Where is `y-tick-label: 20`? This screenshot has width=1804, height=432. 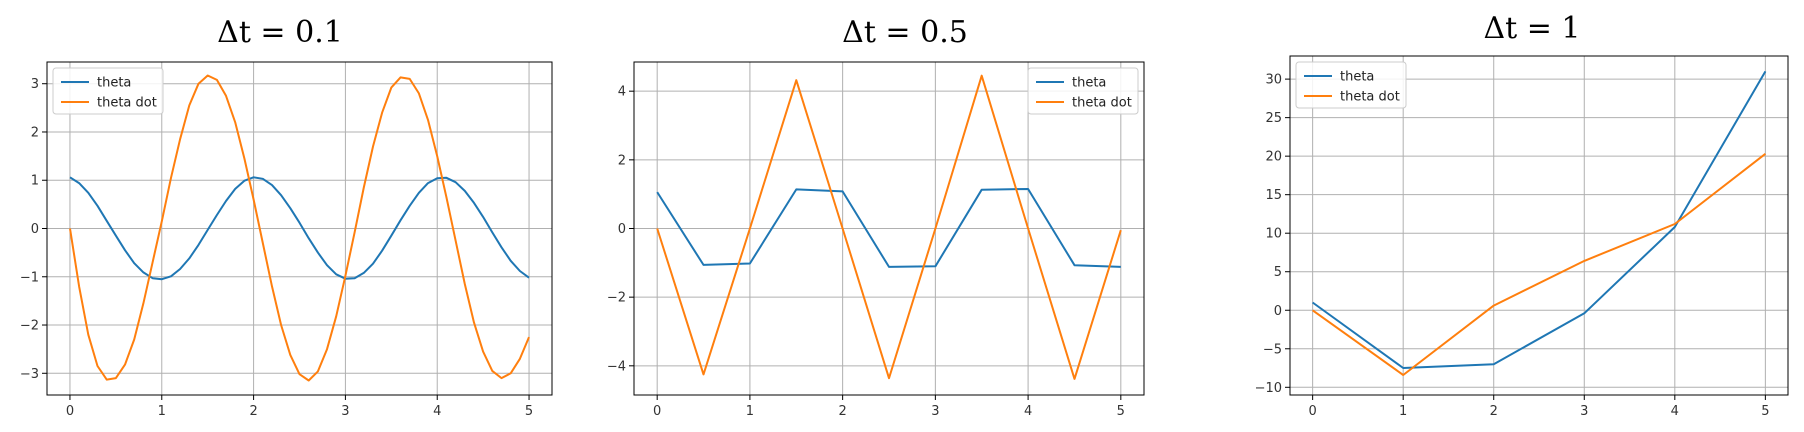 y-tick-label: 20 is located at coordinates (1273, 157).